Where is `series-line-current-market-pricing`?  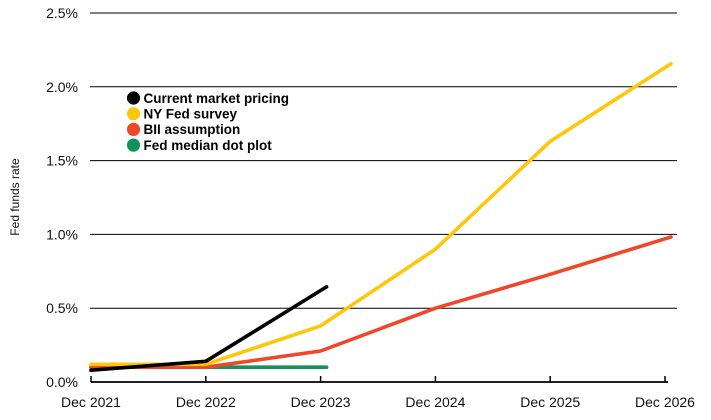 series-line-current-market-pricing is located at coordinates (209, 328).